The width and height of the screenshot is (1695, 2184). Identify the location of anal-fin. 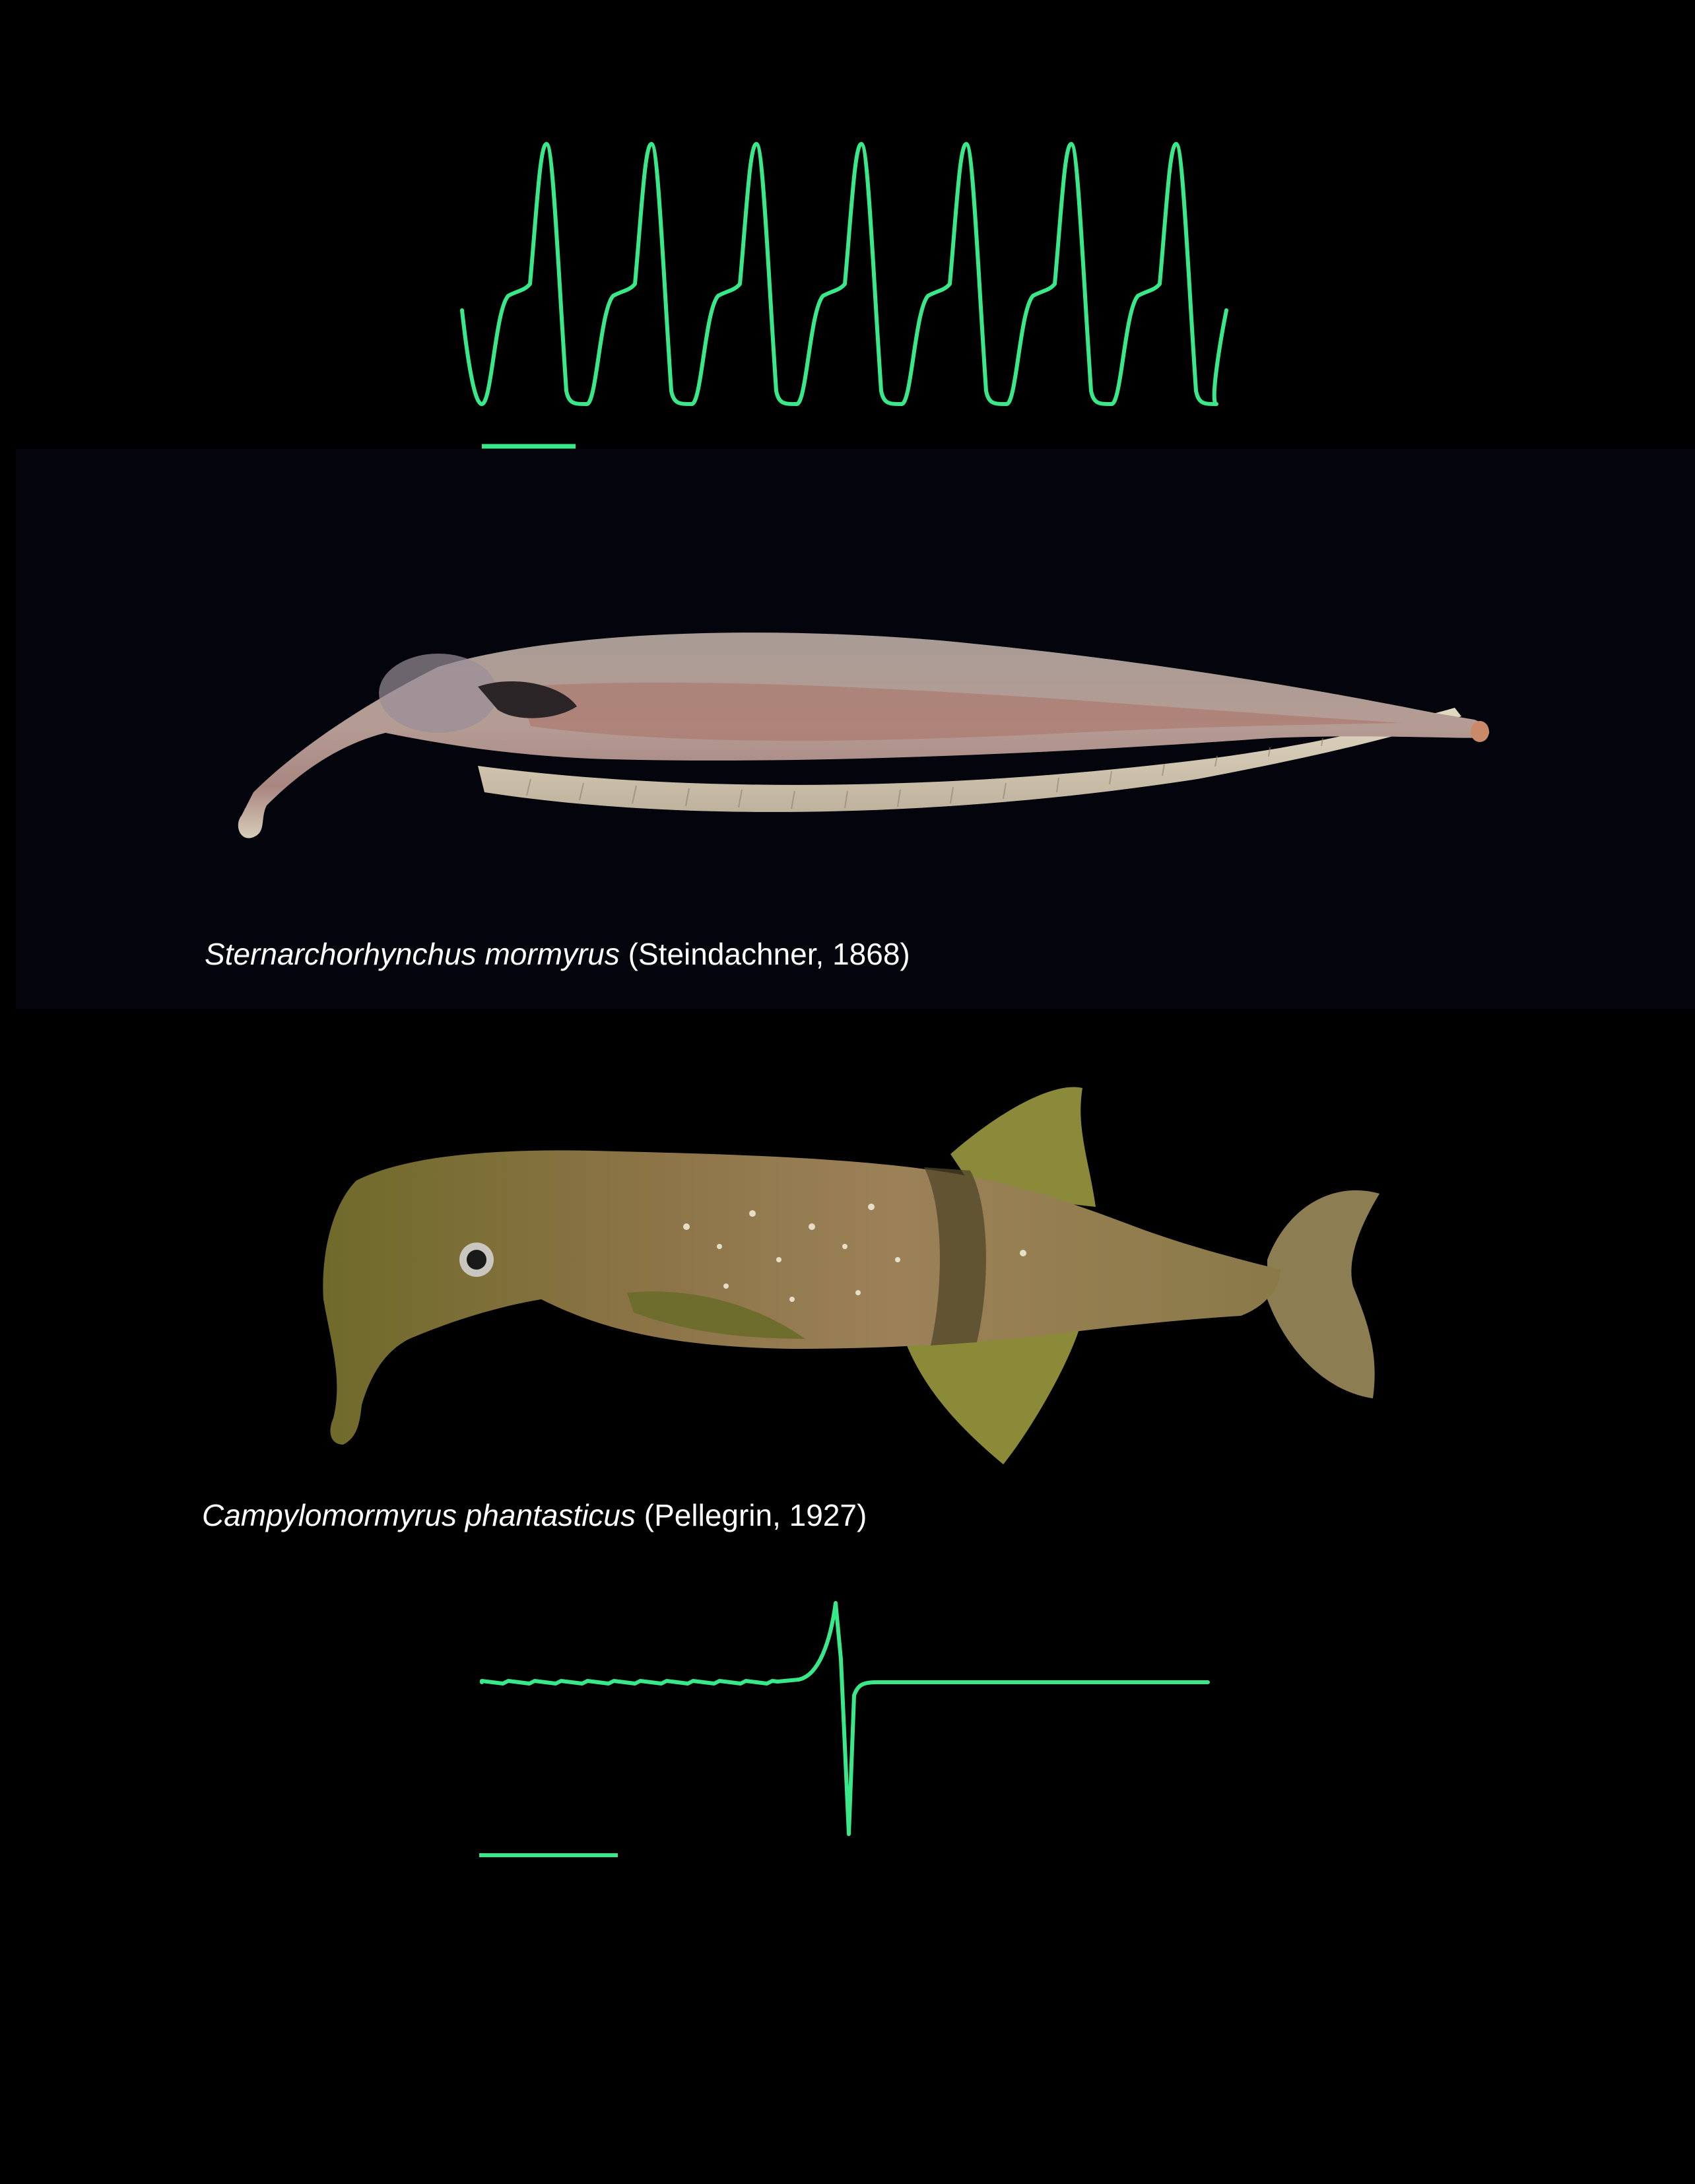
(970, 760).